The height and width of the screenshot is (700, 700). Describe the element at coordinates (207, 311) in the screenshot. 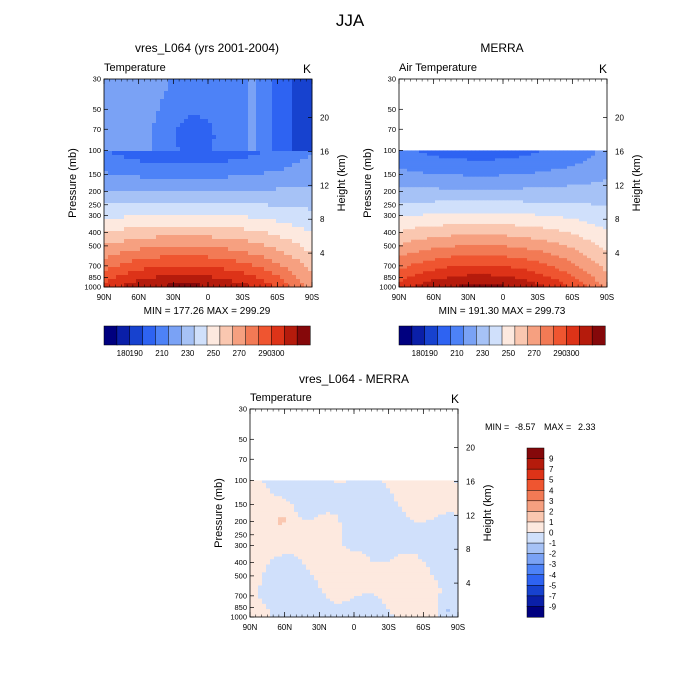

I see `panel-stats: MIN = 177.26 MAX = 299.29` at that location.